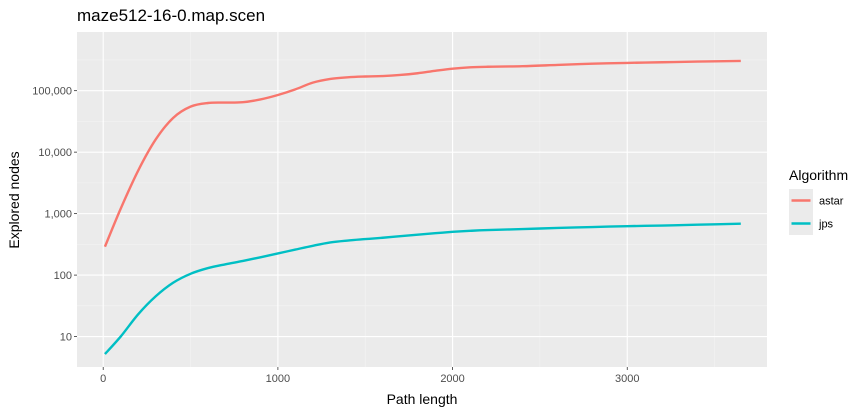 Image resolution: width=865 pixels, height=415 pixels. Describe the element at coordinates (52, 92) in the screenshot. I see `y-tick-label: 100,000` at that location.